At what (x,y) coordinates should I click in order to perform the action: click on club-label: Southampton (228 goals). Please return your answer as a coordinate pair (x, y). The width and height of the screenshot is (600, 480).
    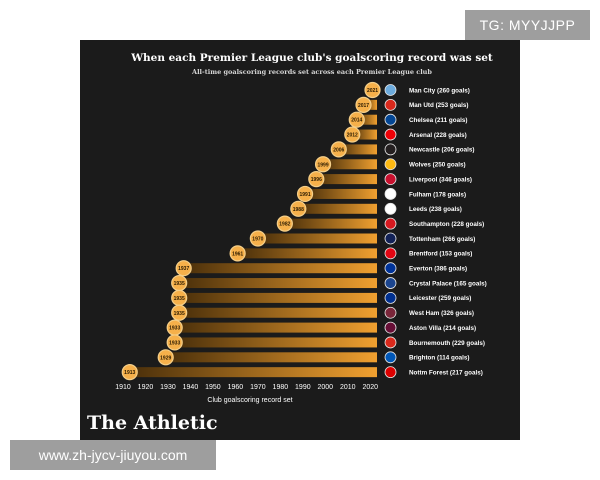
    Looking at the image, I should click on (446, 224).